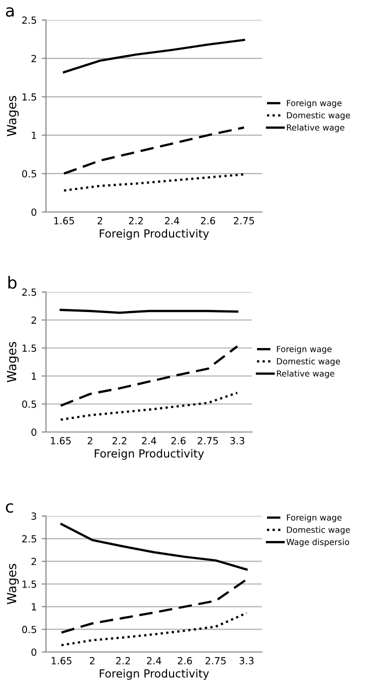 The image size is (370, 693). What do you see at coordinates (318, 542) in the screenshot?
I see `legend-label: Wage dispersio` at bounding box center [318, 542].